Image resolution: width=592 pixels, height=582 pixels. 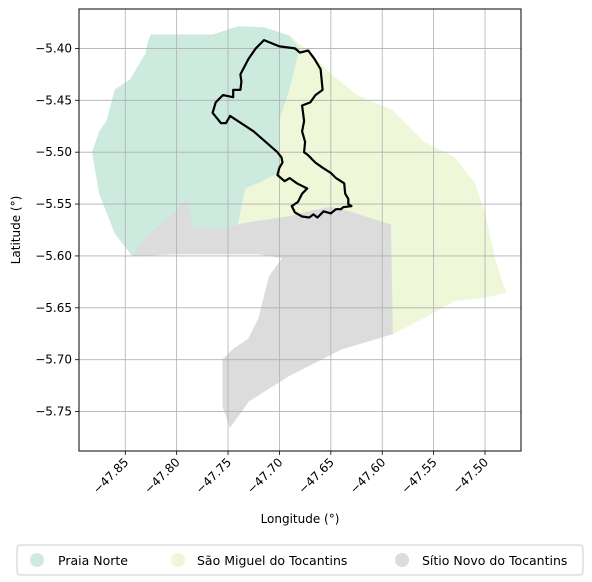 I want to click on y-axis-label: Latitude (°), so click(x=16, y=230).